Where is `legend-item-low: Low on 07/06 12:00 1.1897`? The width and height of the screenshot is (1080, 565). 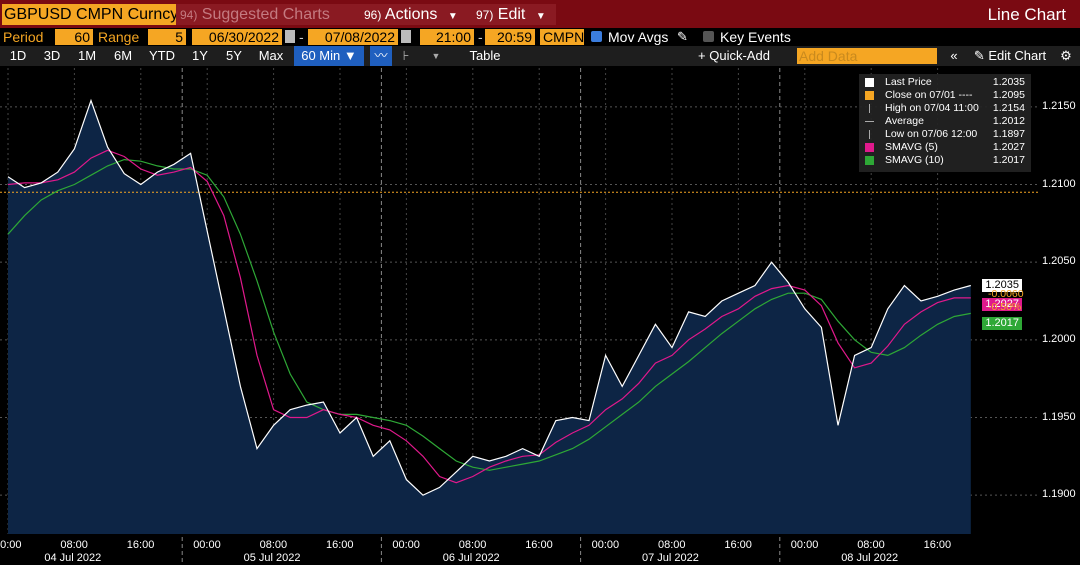
legend-item-low: Low on 07/06 12:00 1.1897 is located at coordinates (945, 134).